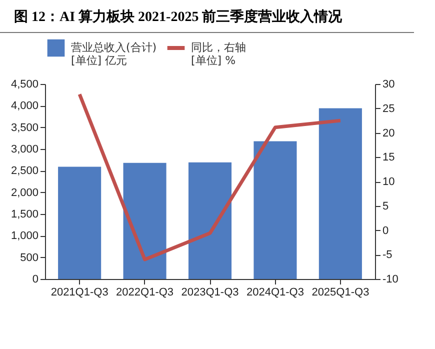 This screenshot has width=435, height=349. Describe the element at coordinates (145, 292) in the screenshot. I see `x-tick-label: 2022Q1-Q3` at that location.